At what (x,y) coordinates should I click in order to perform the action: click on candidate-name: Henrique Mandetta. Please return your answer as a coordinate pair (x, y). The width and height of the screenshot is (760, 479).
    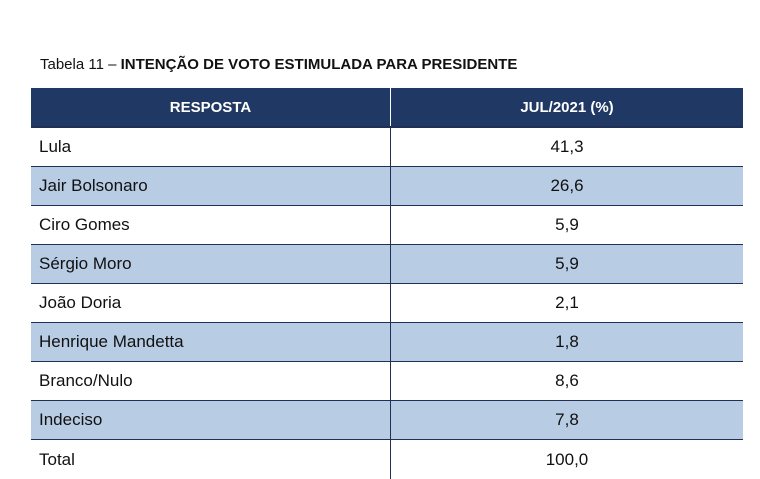
    Looking at the image, I should click on (211, 342).